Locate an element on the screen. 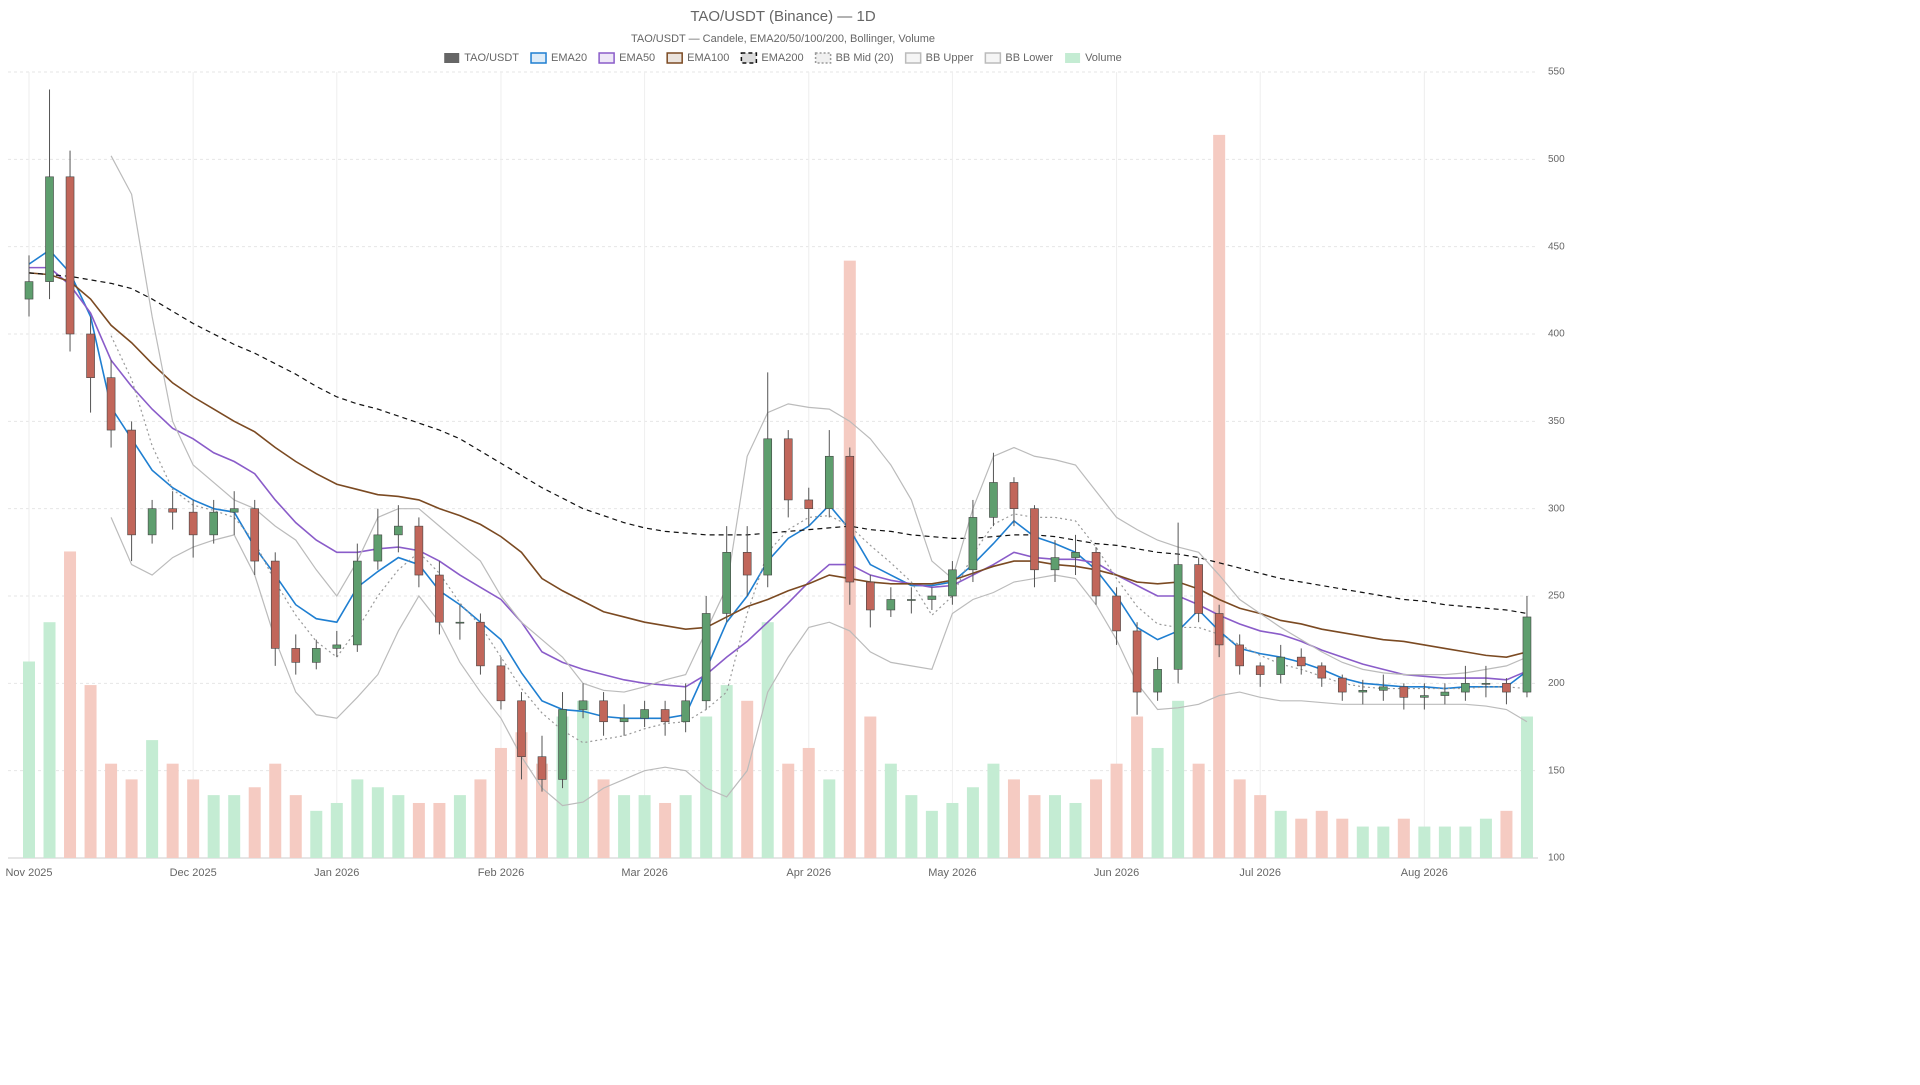 This screenshot has height=1085, width=1920. legend-label: BB Mid (20) is located at coordinates (865, 58).